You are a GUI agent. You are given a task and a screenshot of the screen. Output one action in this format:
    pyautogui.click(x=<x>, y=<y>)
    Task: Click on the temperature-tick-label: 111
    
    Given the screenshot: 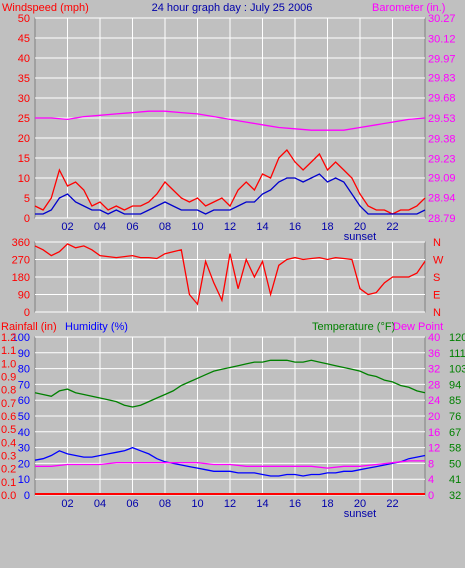 What is the action you would take?
    pyautogui.click(x=457, y=354)
    